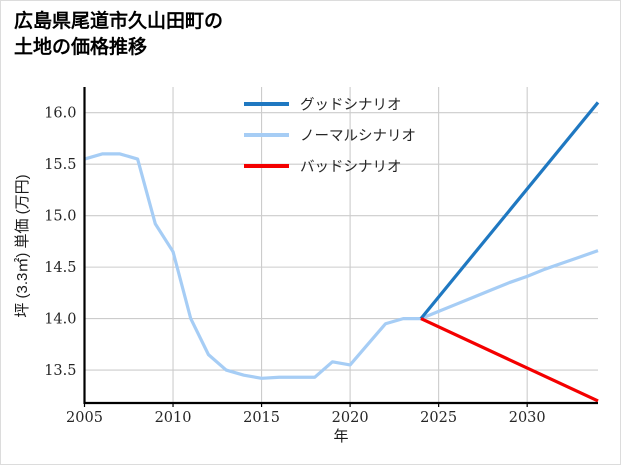 The width and height of the screenshot is (621, 465). What do you see at coordinates (173, 418) in the screenshot?
I see `x-tick-label: 2010` at bounding box center [173, 418].